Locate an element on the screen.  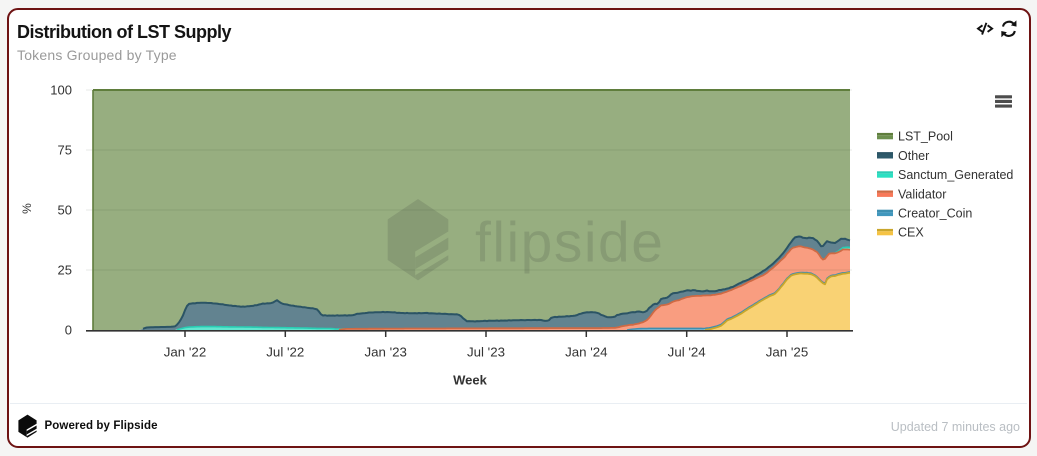
svg-text: Jan '23 is located at coordinates (385, 352).